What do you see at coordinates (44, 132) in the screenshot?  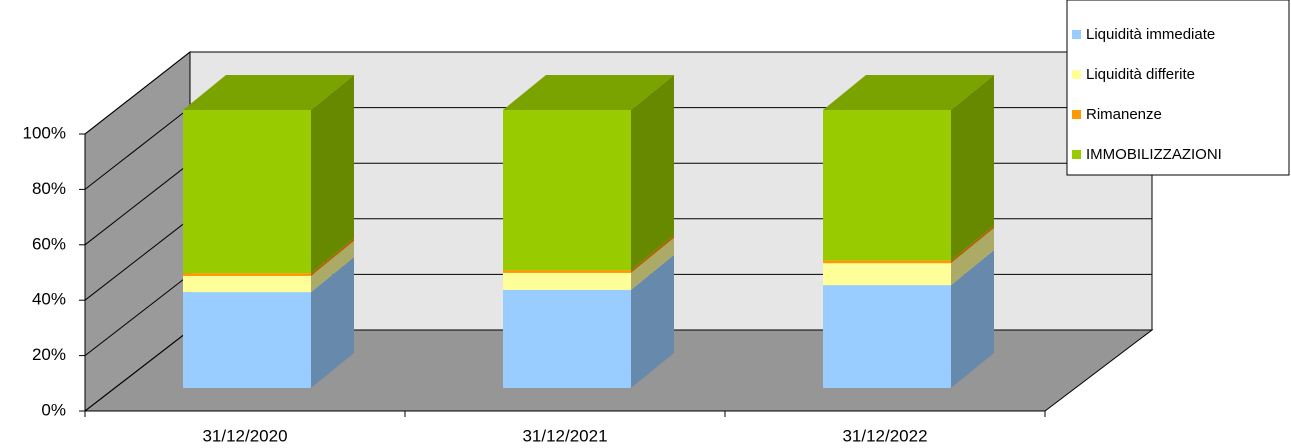 I see `y-tick-label: 100%` at bounding box center [44, 132].